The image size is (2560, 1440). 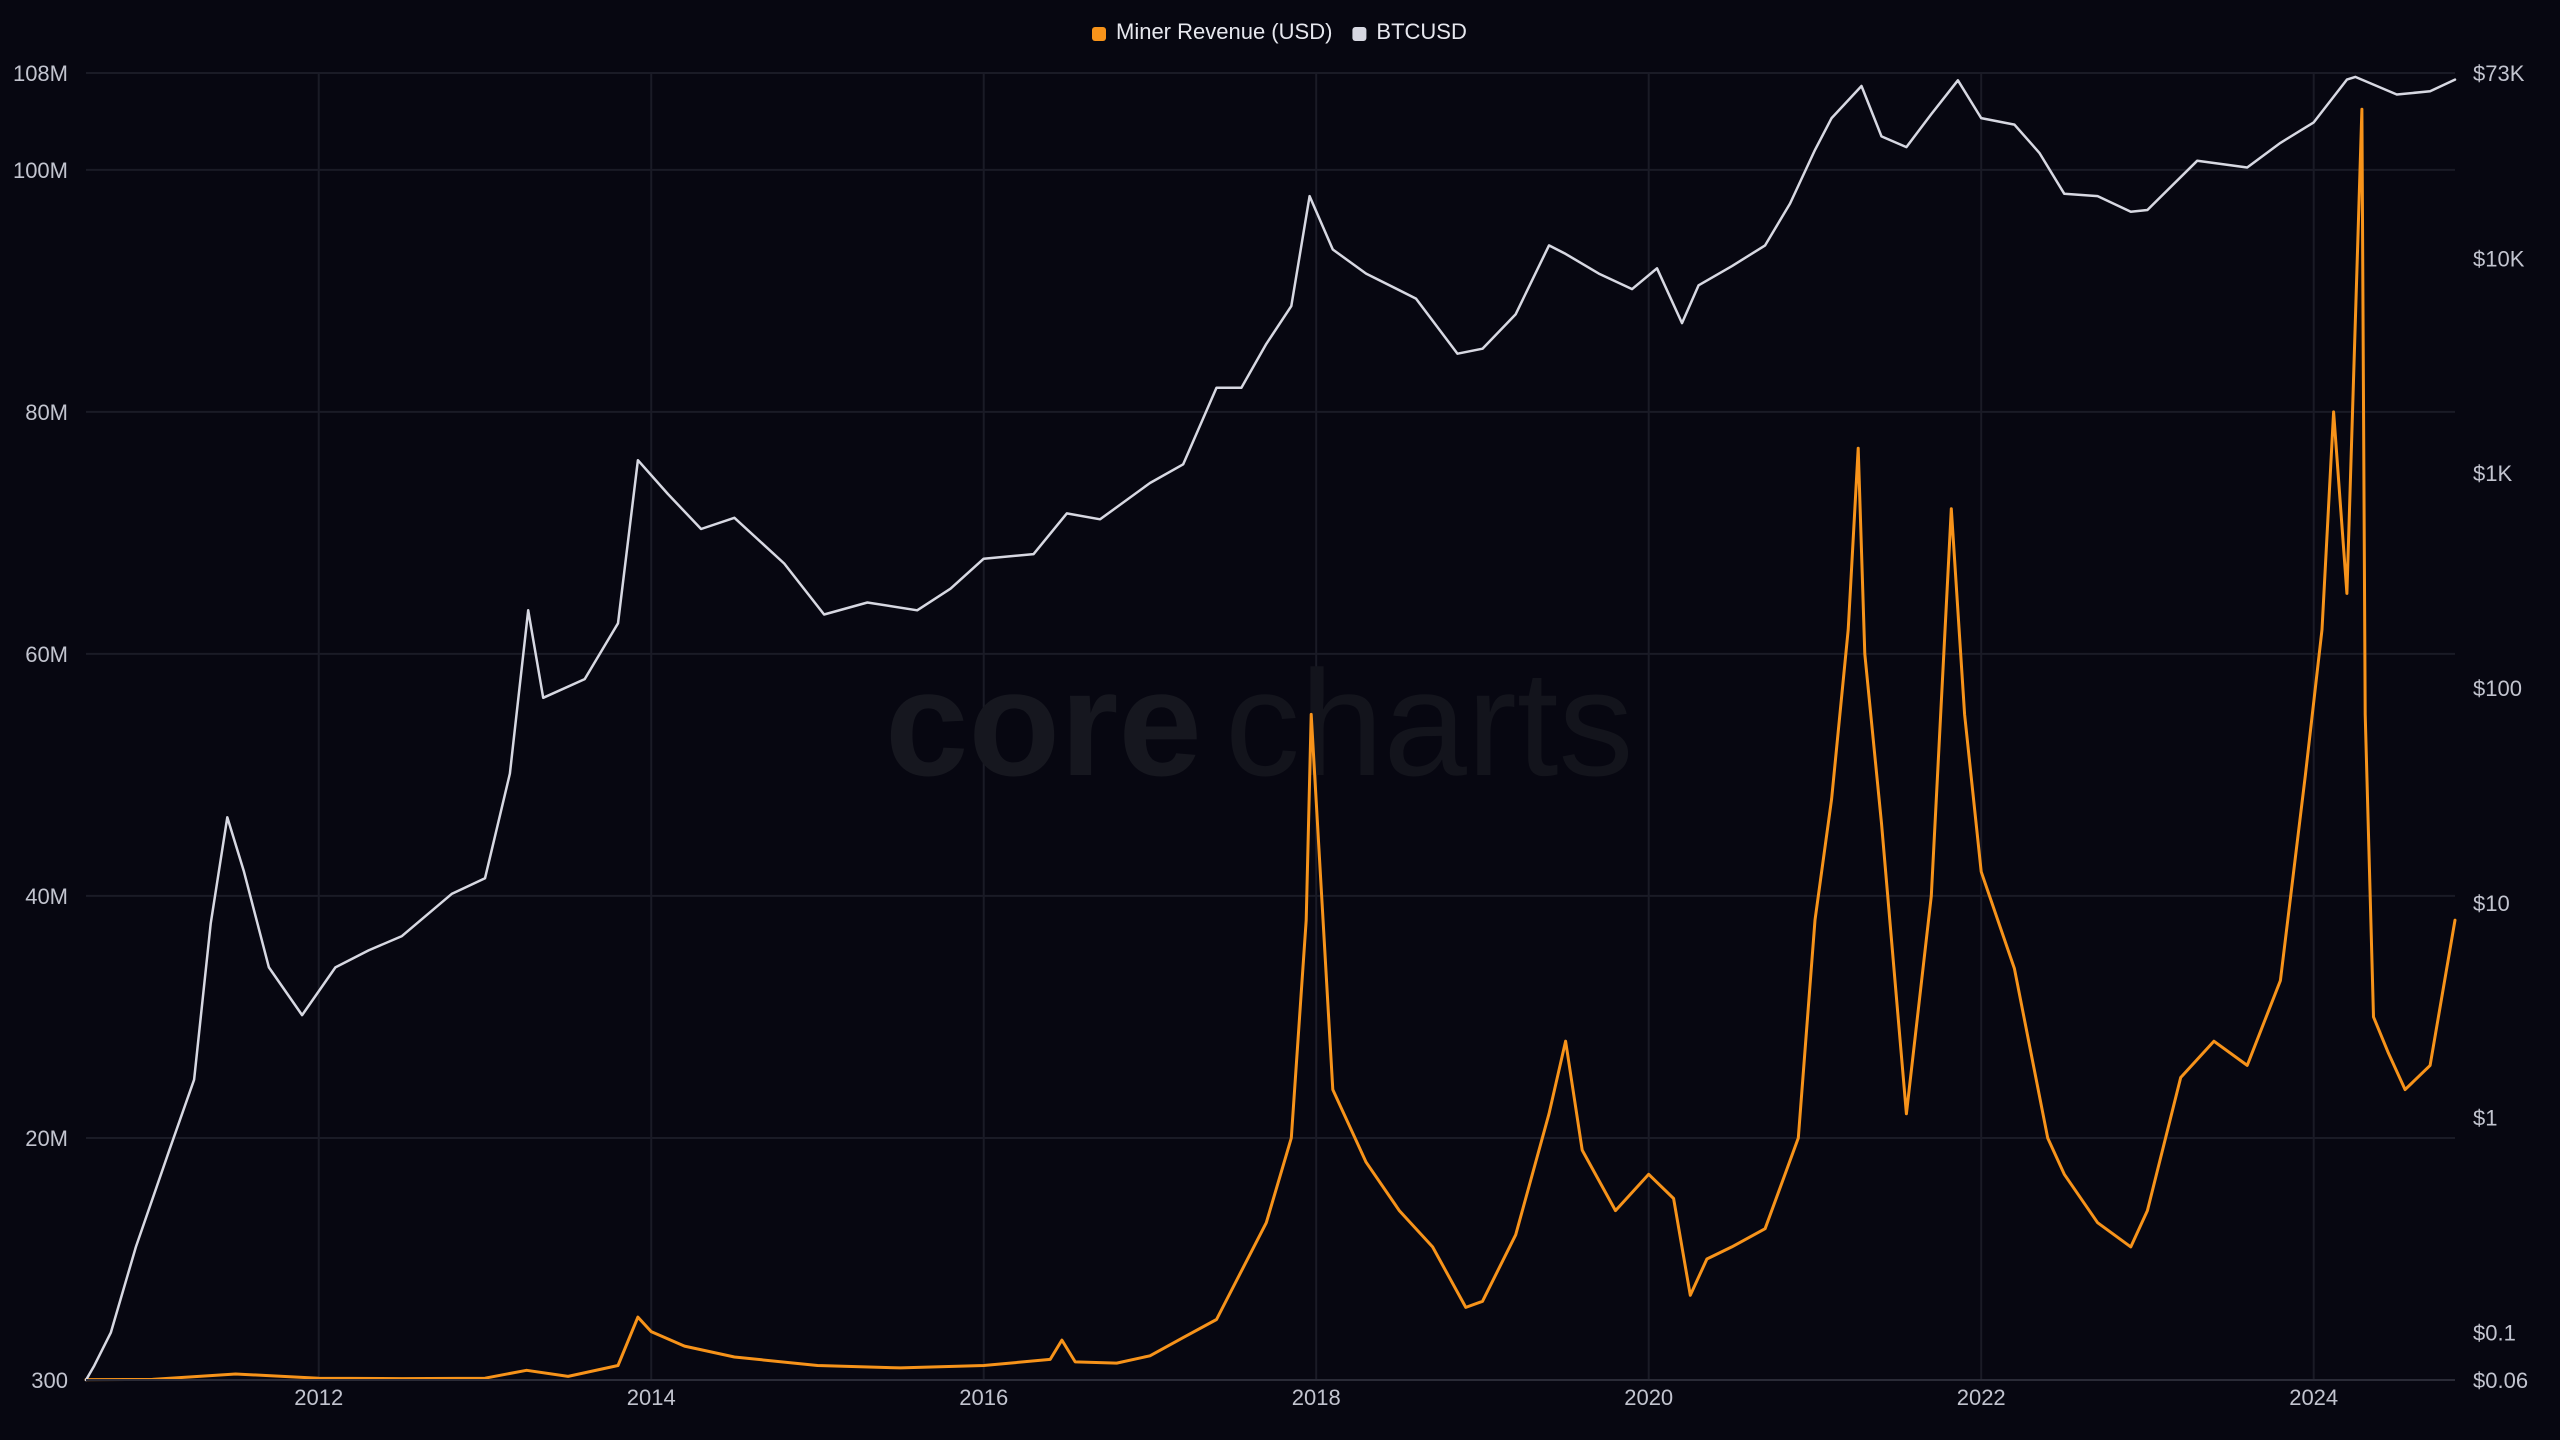 What do you see at coordinates (46, 1138) in the screenshot?
I see `y-left-tick-label: 20M` at bounding box center [46, 1138].